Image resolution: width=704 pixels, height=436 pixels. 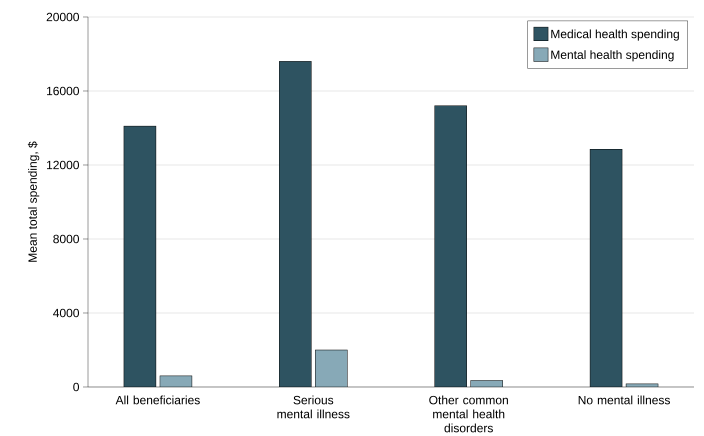 What do you see at coordinates (624, 400) in the screenshot?
I see `x-tick-label: No mental illness` at bounding box center [624, 400].